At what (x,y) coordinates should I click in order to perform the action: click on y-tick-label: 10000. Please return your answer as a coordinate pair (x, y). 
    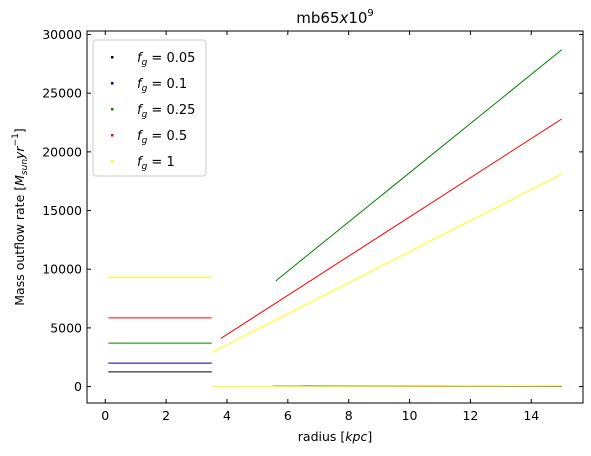
    Looking at the image, I should click on (62, 269).